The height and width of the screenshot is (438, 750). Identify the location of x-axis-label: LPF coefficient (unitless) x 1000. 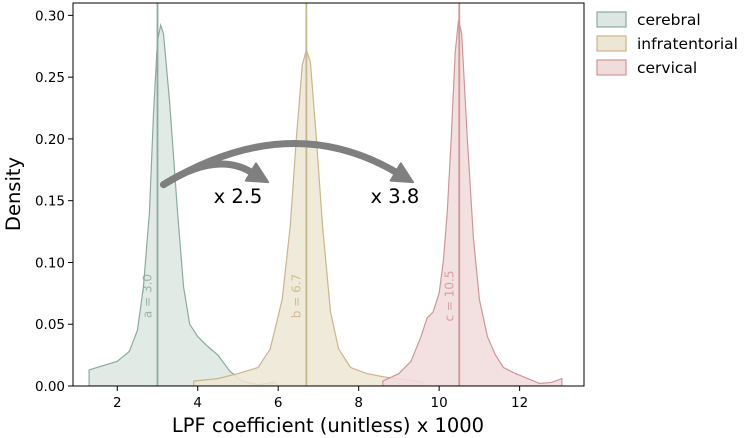
(328, 425).